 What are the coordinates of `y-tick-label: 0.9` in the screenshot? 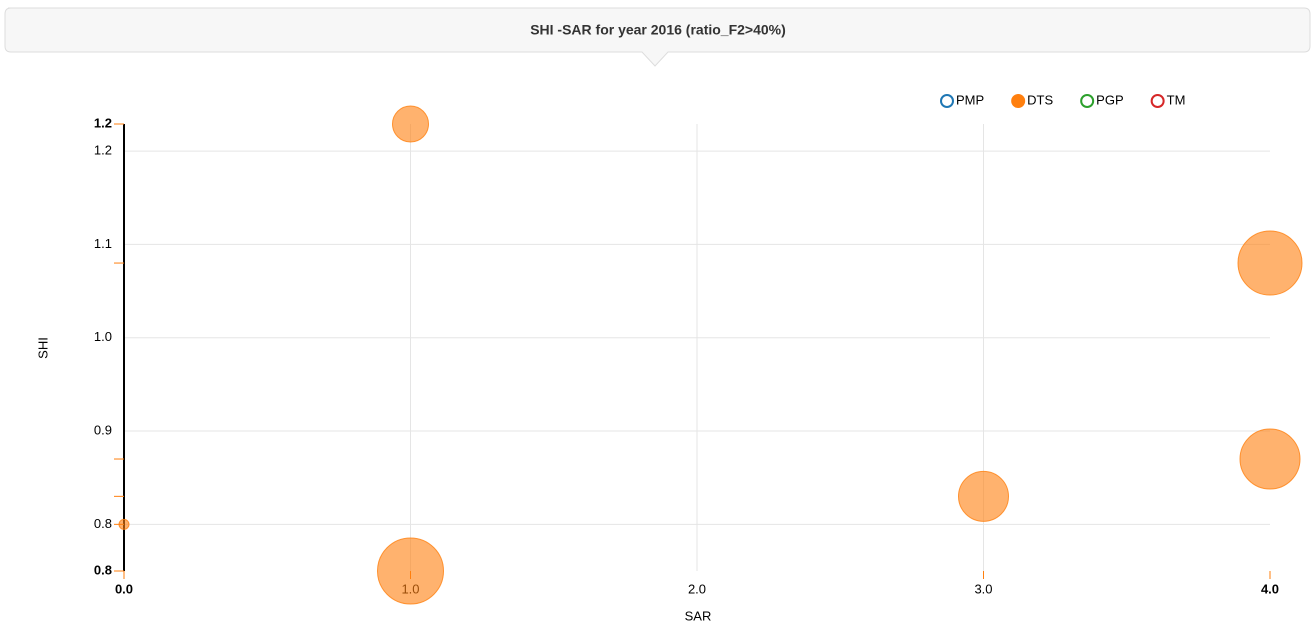 It's located at (103, 429).